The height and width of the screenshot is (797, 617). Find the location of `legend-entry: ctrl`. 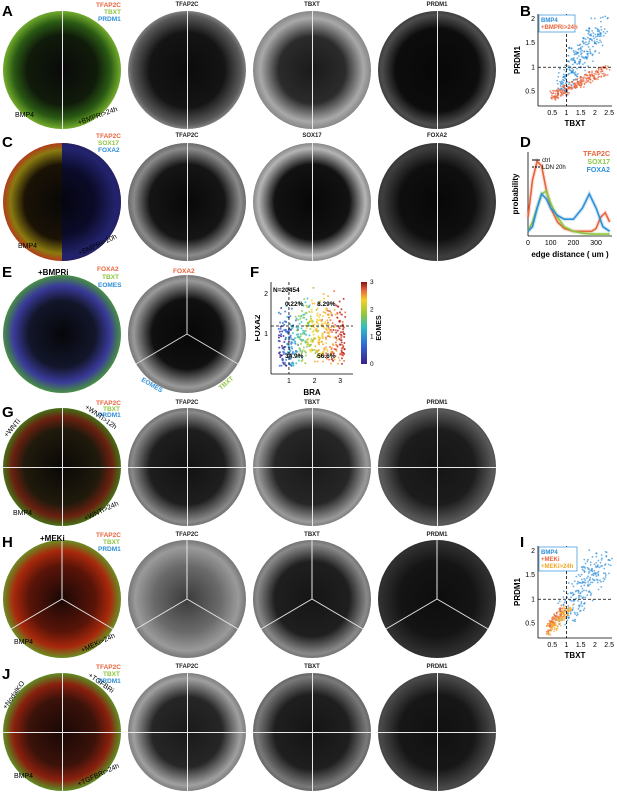

legend-entry: ctrl is located at coordinates (546, 161).